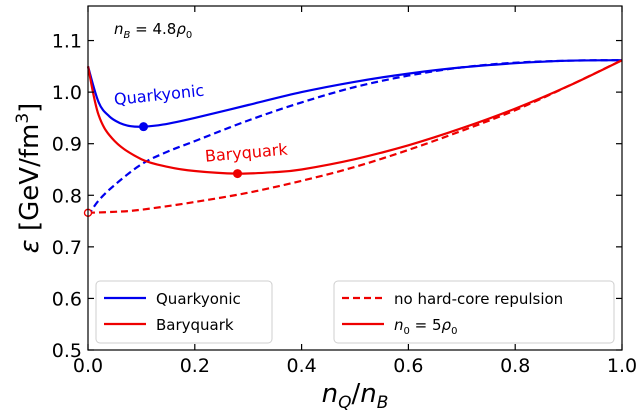 The image size is (641, 414). I want to click on legend-left-label-0: Quarkyonic, so click(198, 299).